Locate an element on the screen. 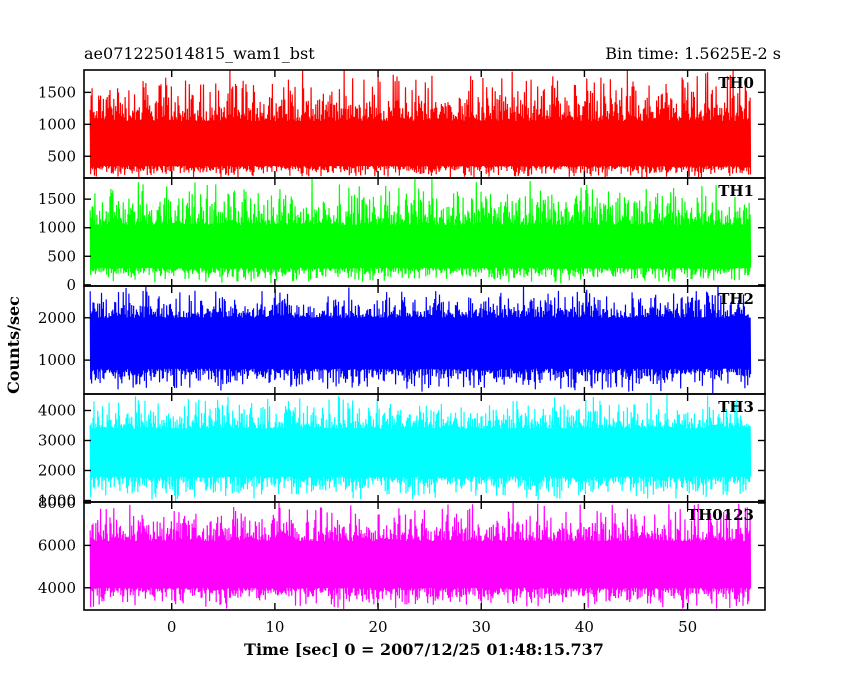 The image size is (850, 680). panel-th0123: 4000 6000 8000 TH0123 is located at coordinates (402, 552).